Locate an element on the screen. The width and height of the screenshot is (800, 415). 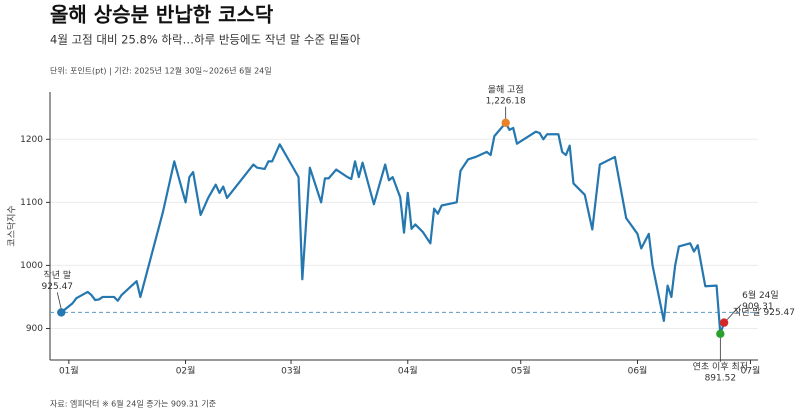
x-tick-label: 01월 is located at coordinates (69, 371).